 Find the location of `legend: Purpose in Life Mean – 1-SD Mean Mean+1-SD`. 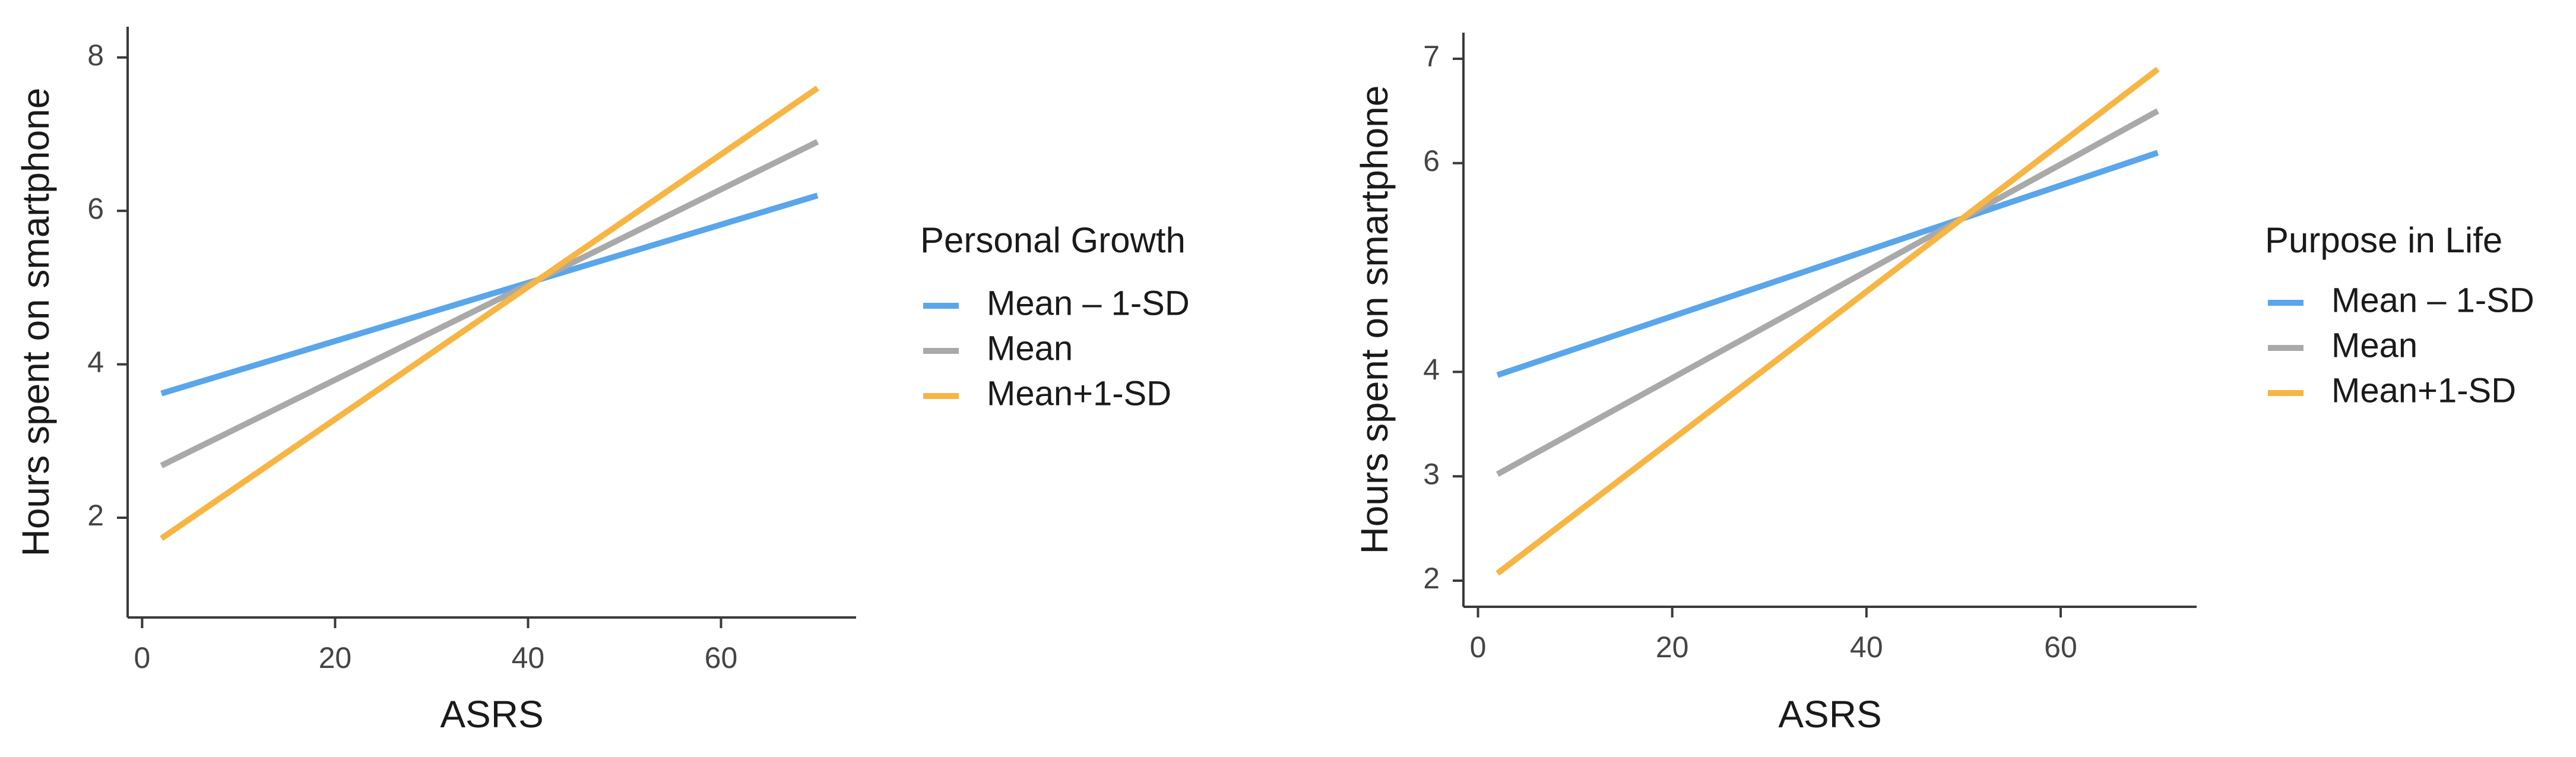

legend: Purpose in Life Mean – 1-SD Mean Mean+1-SD is located at coordinates (2400, 315).